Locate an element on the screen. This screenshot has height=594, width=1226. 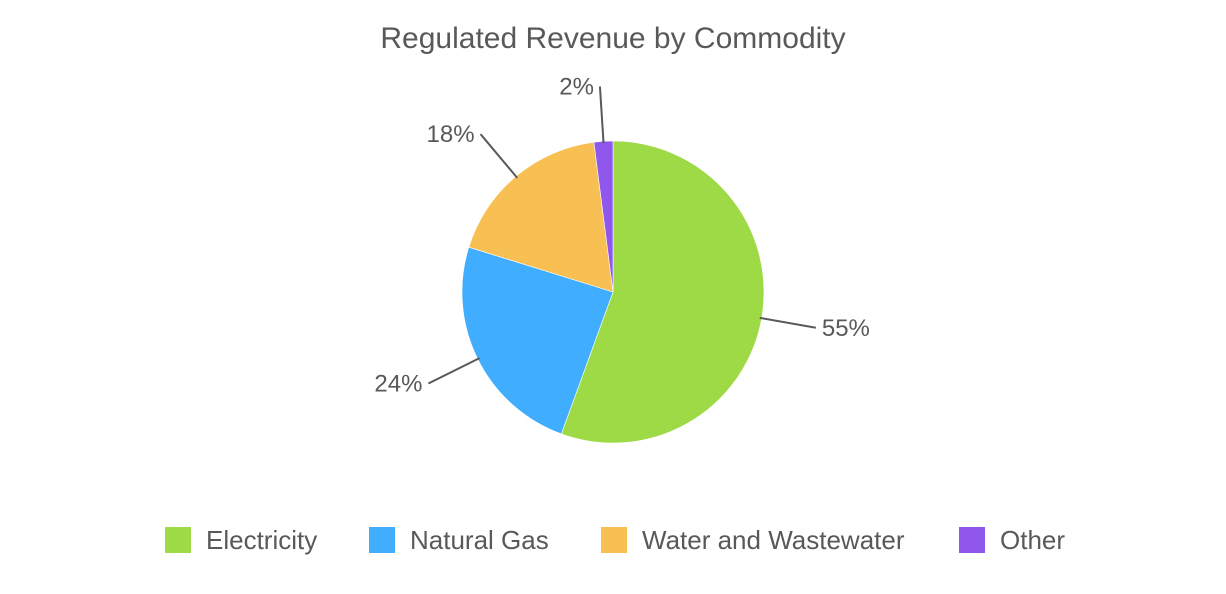
data-label: 18% is located at coordinates (451, 134).